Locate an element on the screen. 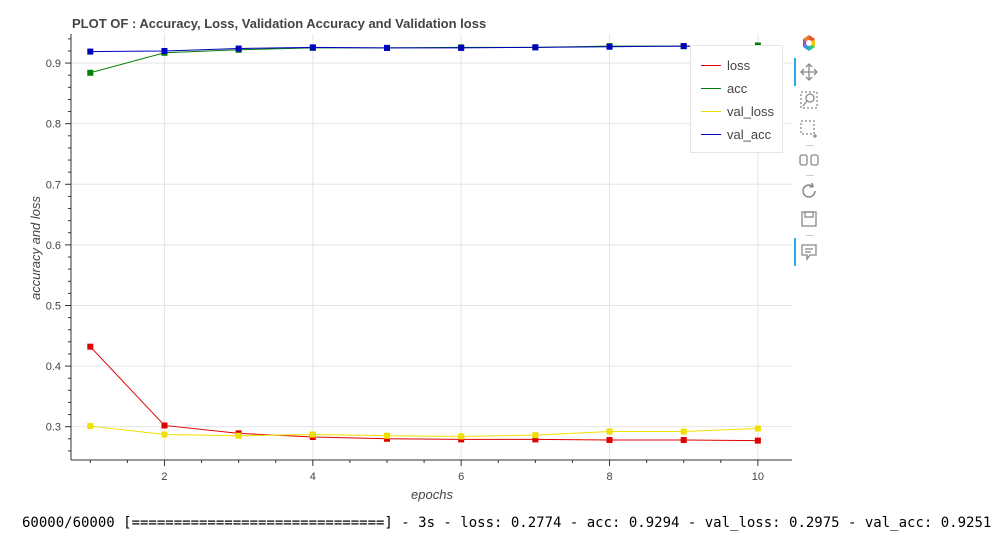 The height and width of the screenshot is (544, 1004). legend-item-val-loss: val_loss is located at coordinates (737, 111).